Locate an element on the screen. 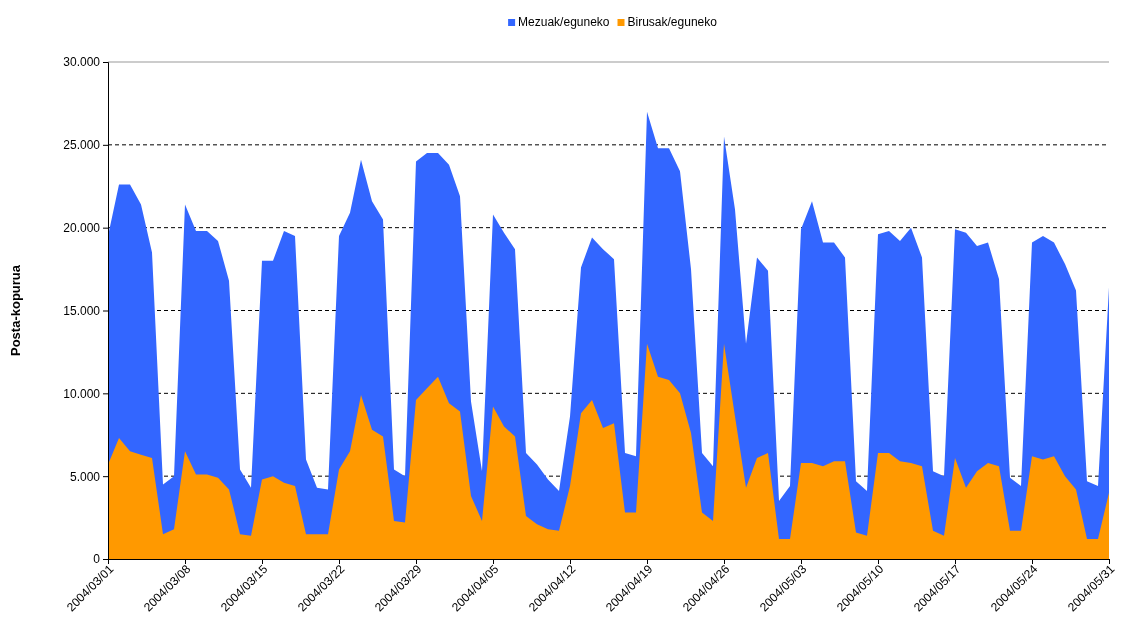 The width and height of the screenshot is (1125, 639). y-tick-label: 15.000 is located at coordinates (82, 310).